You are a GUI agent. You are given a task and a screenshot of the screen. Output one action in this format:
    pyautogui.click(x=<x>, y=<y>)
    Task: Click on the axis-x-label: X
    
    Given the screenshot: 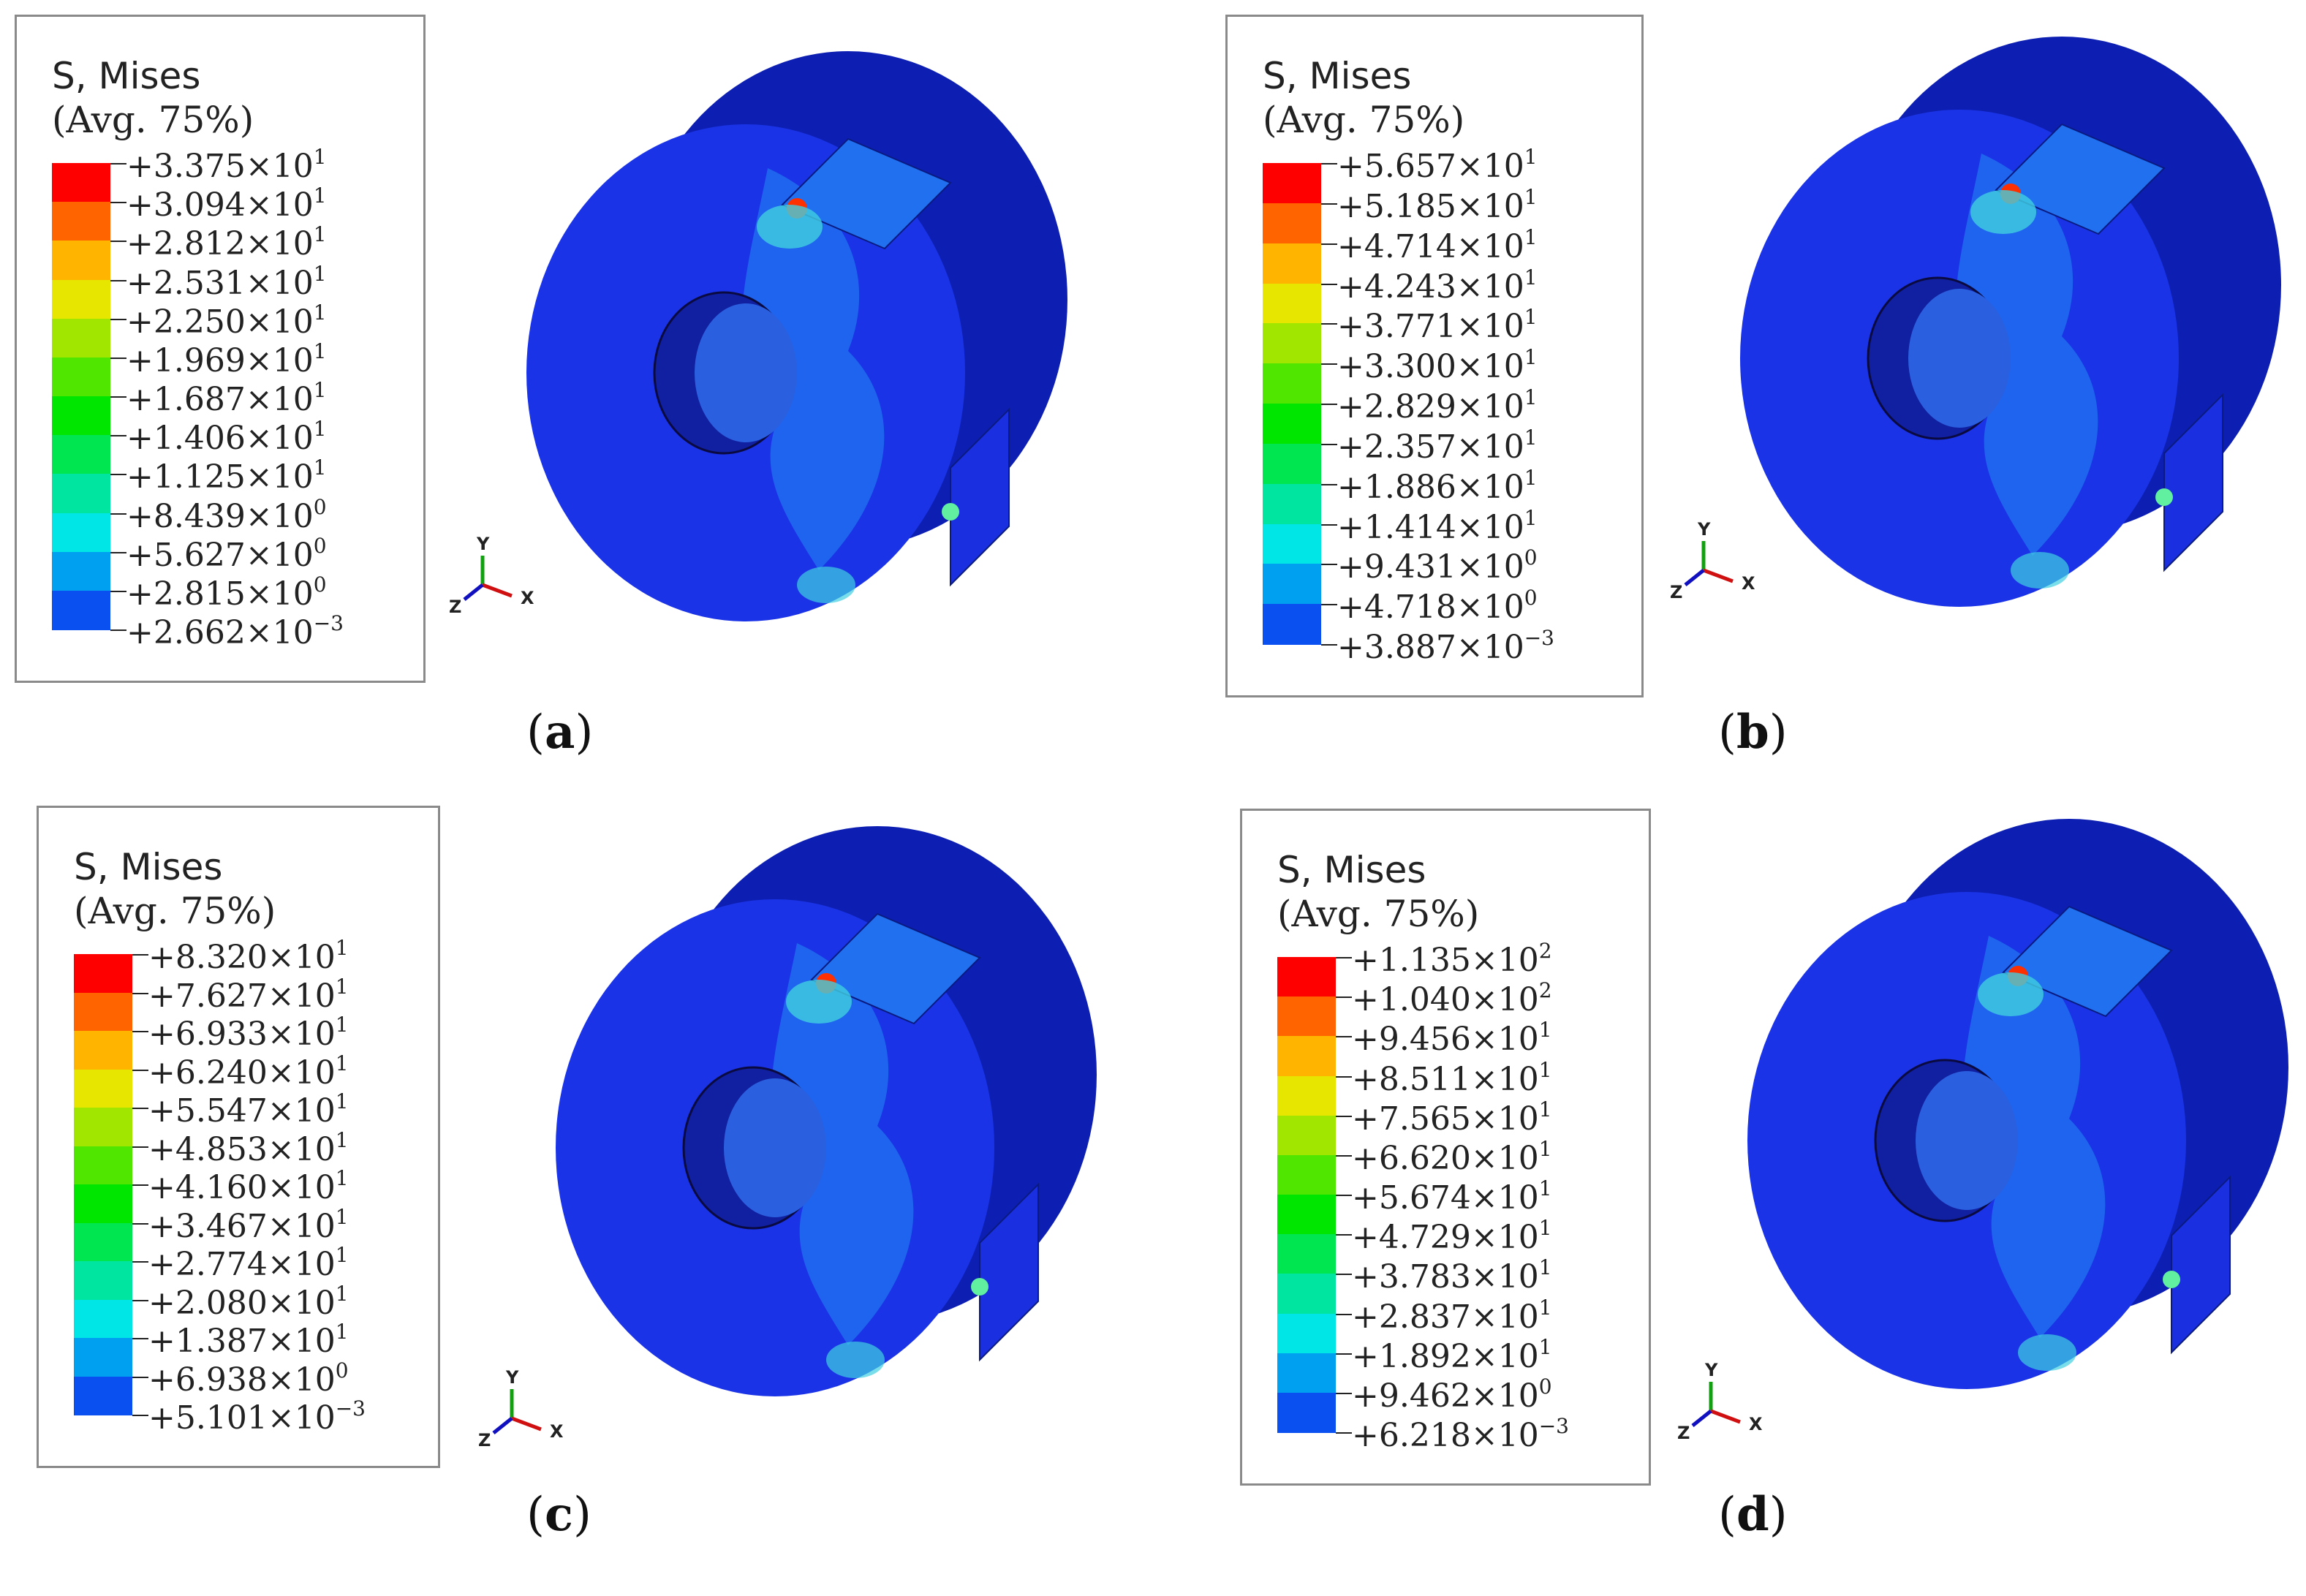 What is the action you would take?
    pyautogui.click(x=557, y=1431)
    